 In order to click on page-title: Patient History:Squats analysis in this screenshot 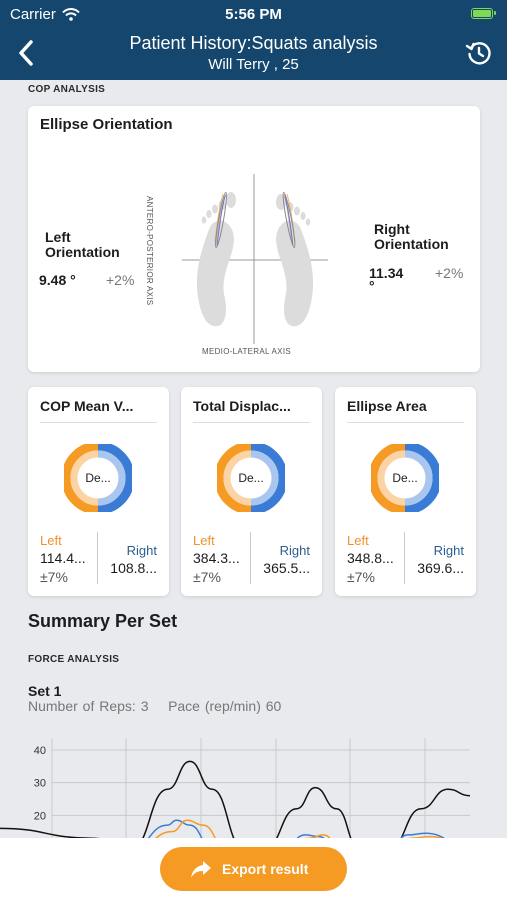, I will do `click(253, 43)`.